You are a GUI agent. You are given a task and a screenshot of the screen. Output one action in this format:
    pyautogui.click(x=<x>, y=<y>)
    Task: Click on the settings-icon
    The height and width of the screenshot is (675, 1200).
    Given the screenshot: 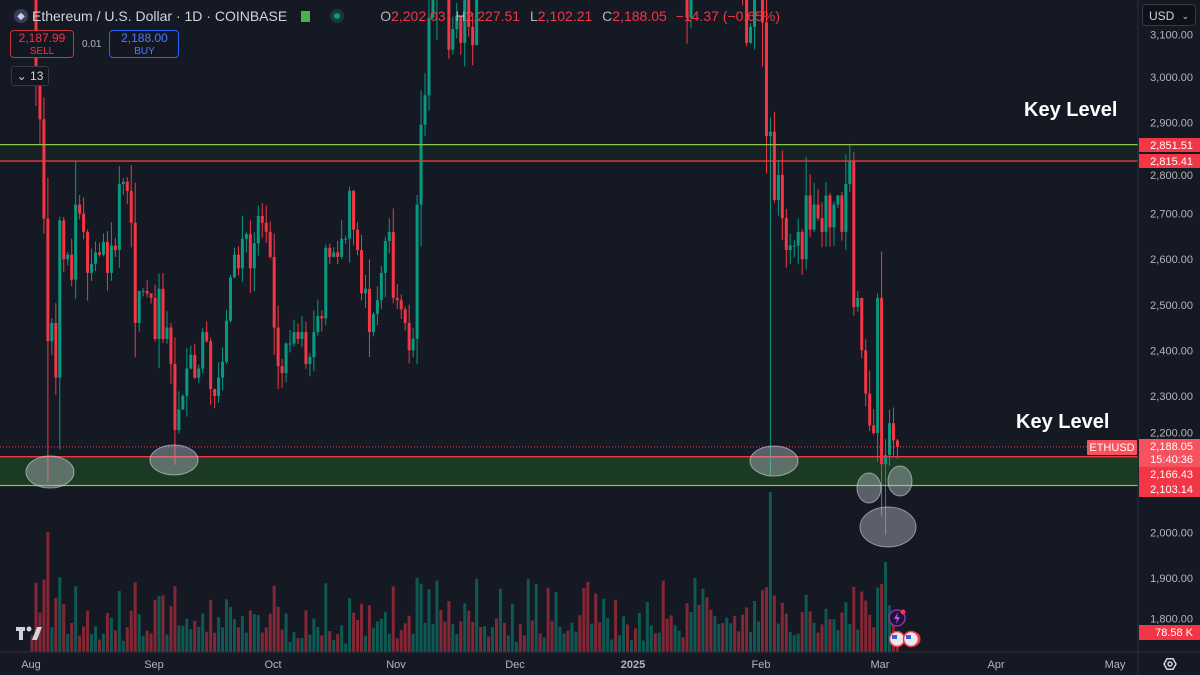 What is the action you would take?
    pyautogui.click(x=1170, y=664)
    